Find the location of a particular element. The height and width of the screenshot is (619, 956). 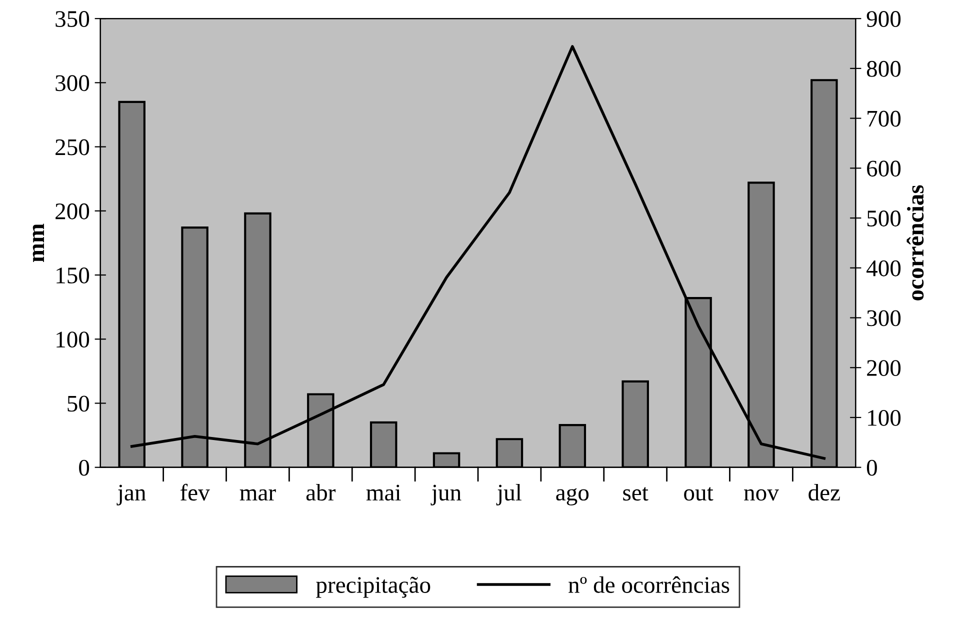

y2-tick-label: 500 is located at coordinates (884, 218).